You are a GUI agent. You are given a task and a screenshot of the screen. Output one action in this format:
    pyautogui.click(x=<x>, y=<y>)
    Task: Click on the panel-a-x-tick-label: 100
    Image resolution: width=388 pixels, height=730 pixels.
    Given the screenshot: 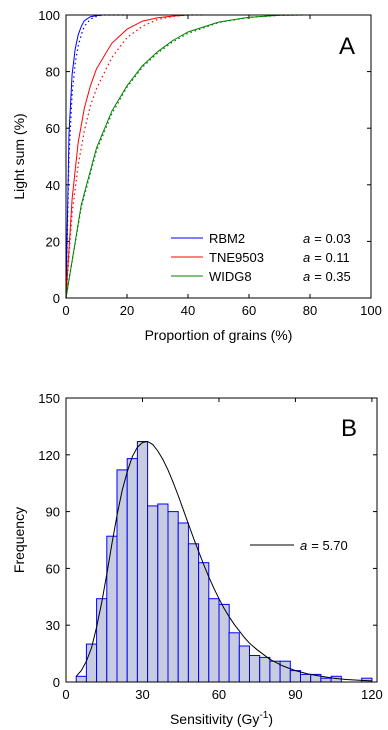 What is the action you would take?
    pyautogui.click(x=371, y=310)
    